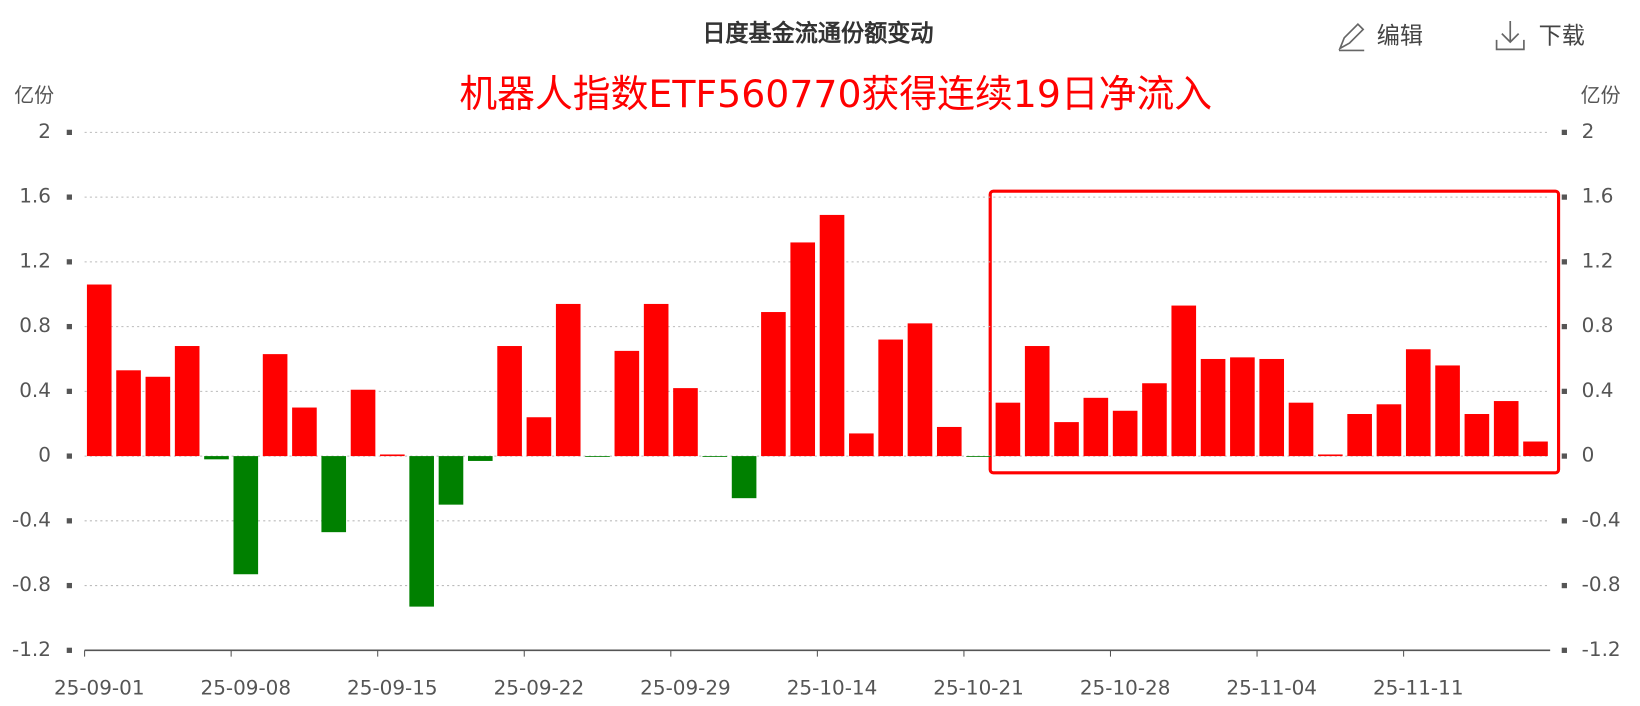 The height and width of the screenshot is (706, 1640). Describe the element at coordinates (835, 94) in the screenshot. I see `annotation: 机器人指数ETF560770获得连续19日净流入` at that location.